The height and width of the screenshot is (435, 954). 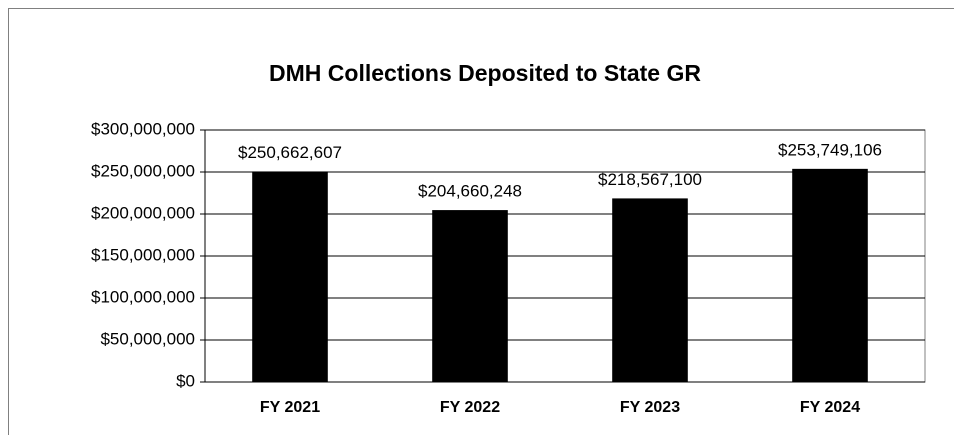 What do you see at coordinates (650, 179) in the screenshot?
I see `value-label: $218,567,100` at bounding box center [650, 179].